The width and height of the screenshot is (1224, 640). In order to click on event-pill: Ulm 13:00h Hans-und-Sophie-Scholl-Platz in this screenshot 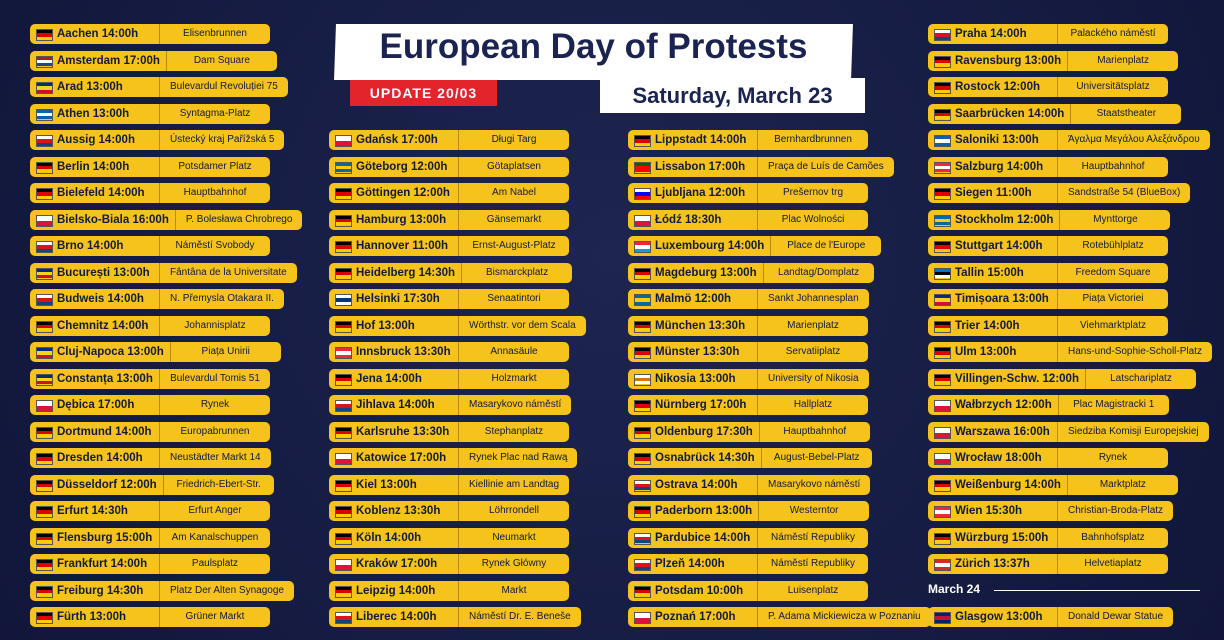, I will do `click(1070, 352)`.